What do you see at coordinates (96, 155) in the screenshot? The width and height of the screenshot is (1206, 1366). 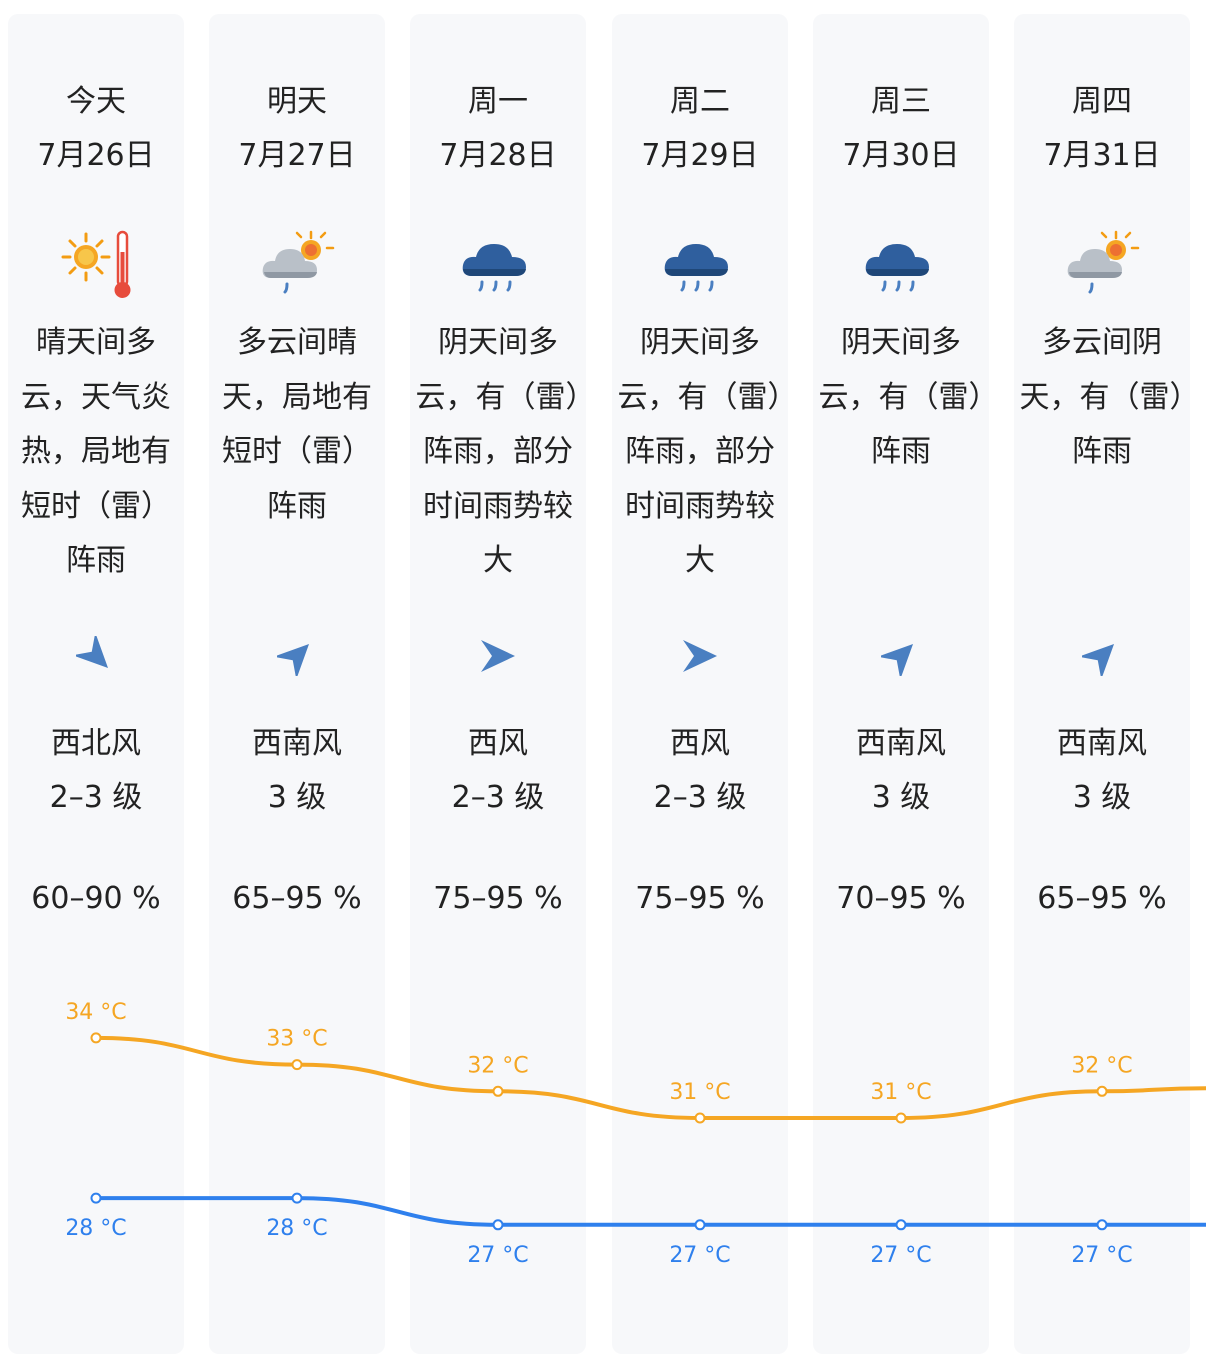 I see `date-label: 7月26日` at bounding box center [96, 155].